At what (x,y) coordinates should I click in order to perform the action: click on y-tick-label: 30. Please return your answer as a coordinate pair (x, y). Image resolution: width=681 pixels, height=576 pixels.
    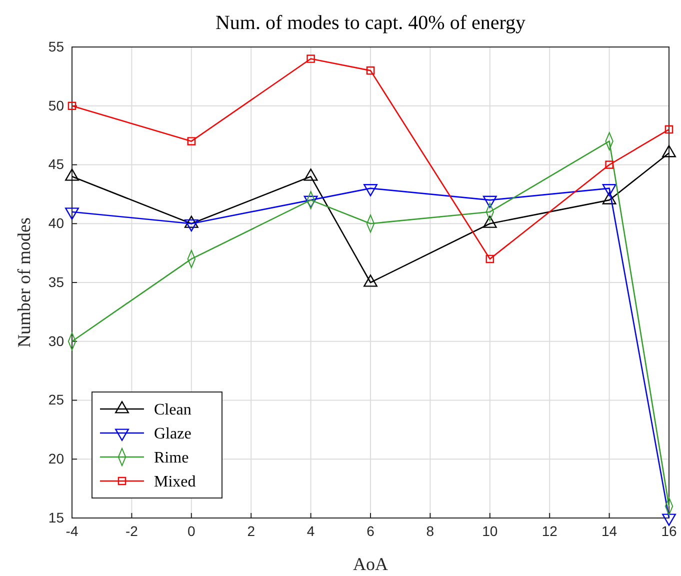
    Looking at the image, I should click on (56, 340).